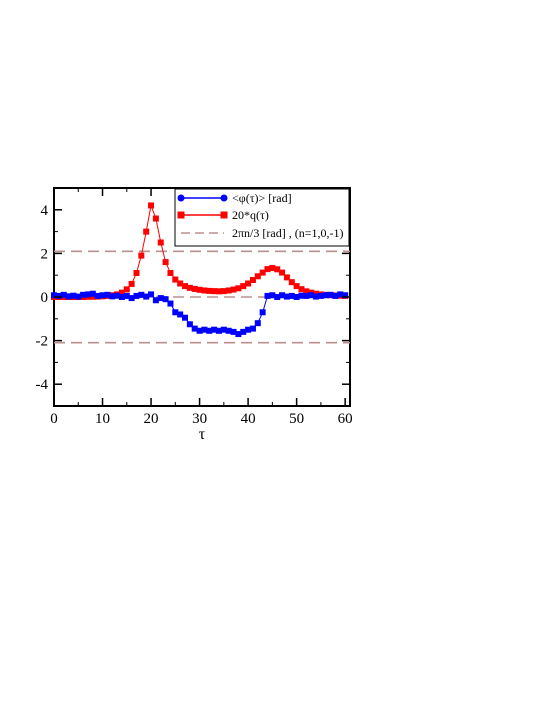 This screenshot has width=545, height=710. What do you see at coordinates (248, 419) in the screenshot?
I see `x-tick-label: 40` at bounding box center [248, 419].